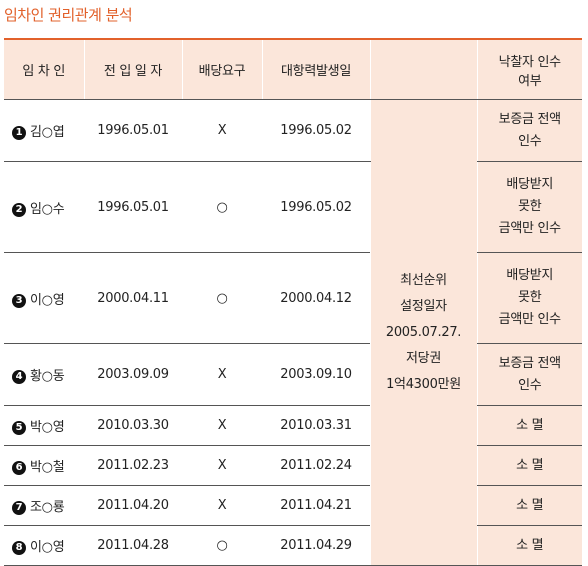 This screenshot has height=566, width=588. What do you see at coordinates (19, 209) in the screenshot?
I see `number-badge-icon: 2` at bounding box center [19, 209].